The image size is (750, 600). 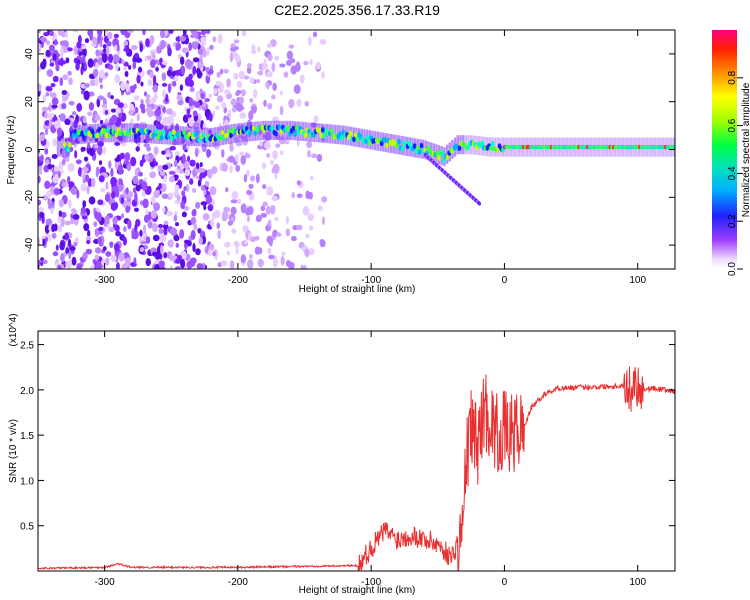 I want to click on colorbar-tick-label: 0.6, so click(x=732, y=125).